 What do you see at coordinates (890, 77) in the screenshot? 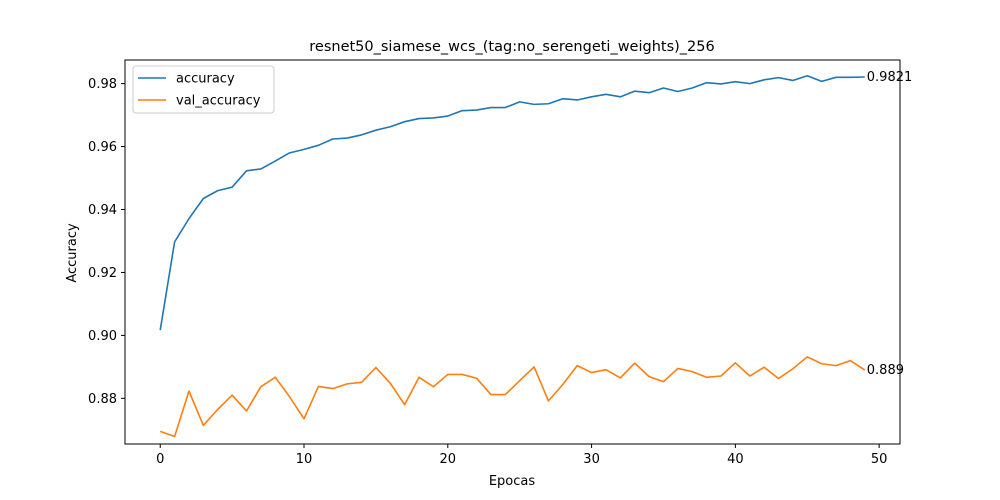
I see `end-value-label-accuracy: 0.9821` at bounding box center [890, 77].